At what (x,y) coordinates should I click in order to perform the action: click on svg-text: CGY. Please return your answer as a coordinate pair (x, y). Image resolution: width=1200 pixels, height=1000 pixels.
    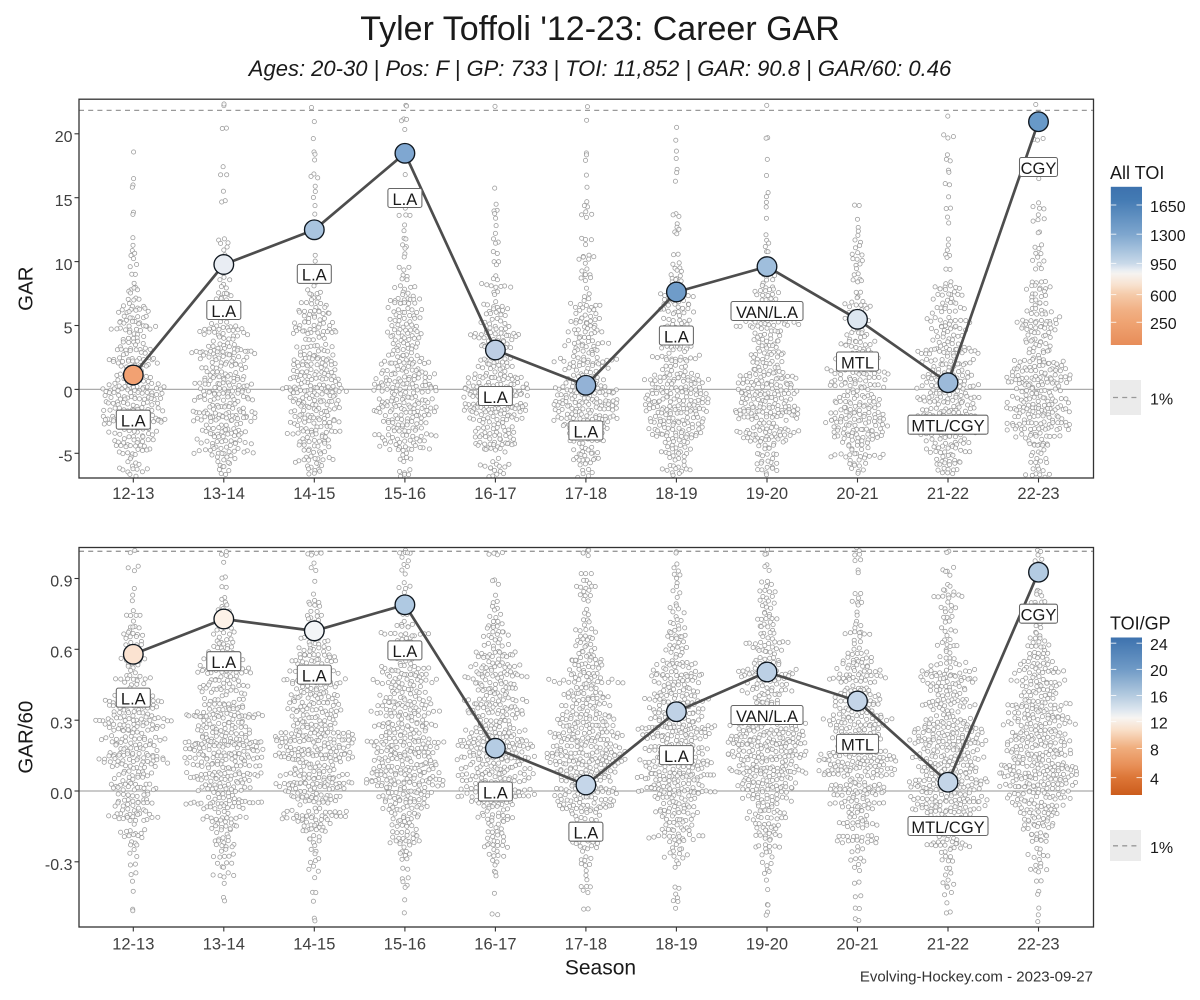
    Looking at the image, I should click on (1039, 169).